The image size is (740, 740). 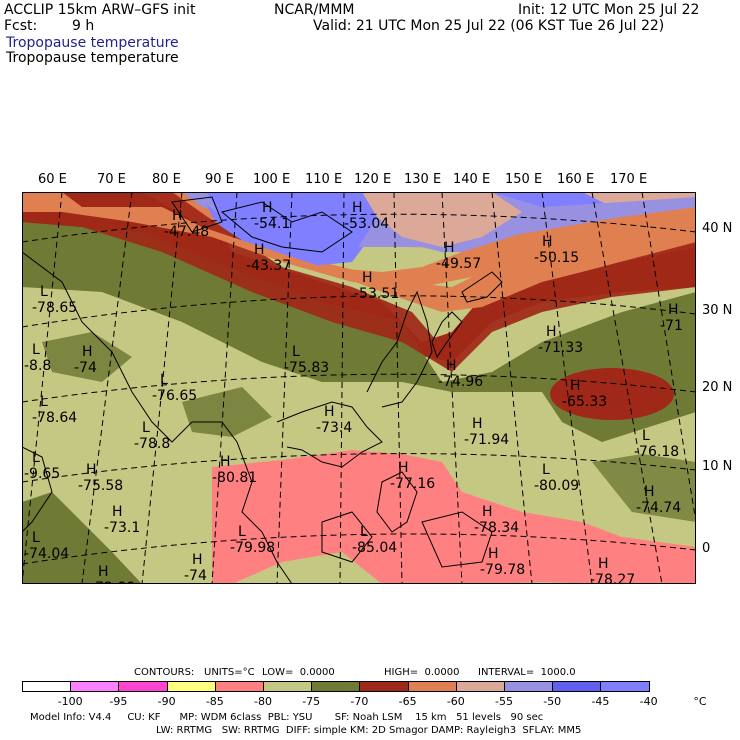 What do you see at coordinates (717, 228) in the screenshot?
I see `latitude-label: 40 N` at bounding box center [717, 228].